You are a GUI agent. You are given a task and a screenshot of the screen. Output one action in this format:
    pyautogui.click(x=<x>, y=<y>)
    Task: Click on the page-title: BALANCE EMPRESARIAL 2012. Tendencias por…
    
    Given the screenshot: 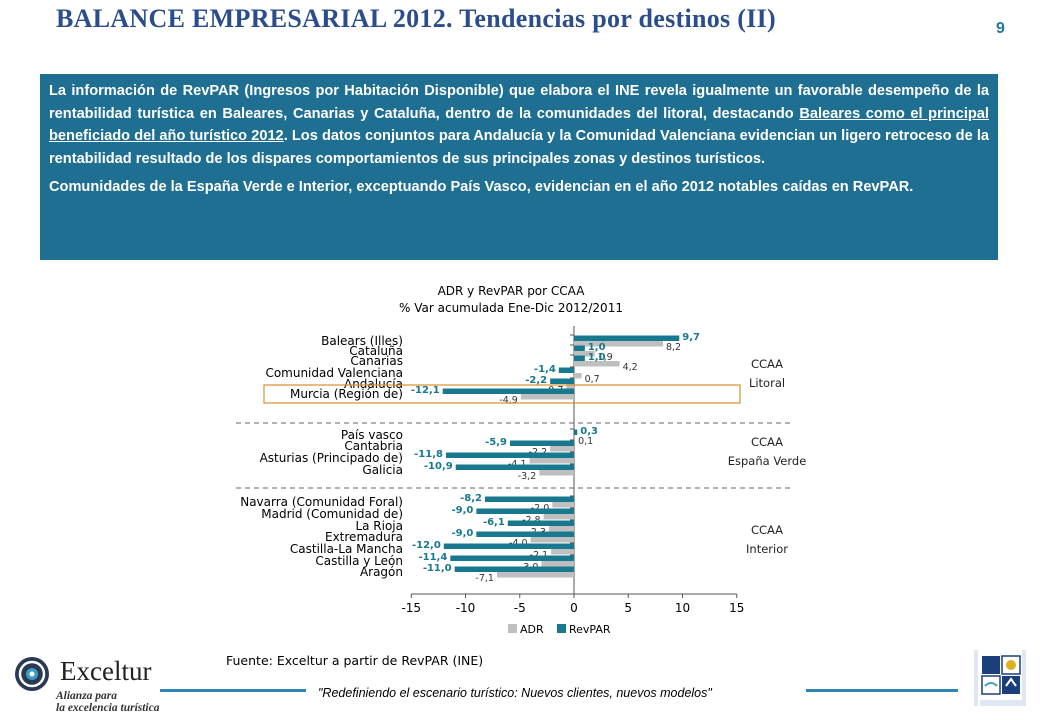 What is the action you would take?
    pyautogui.click(x=416, y=18)
    